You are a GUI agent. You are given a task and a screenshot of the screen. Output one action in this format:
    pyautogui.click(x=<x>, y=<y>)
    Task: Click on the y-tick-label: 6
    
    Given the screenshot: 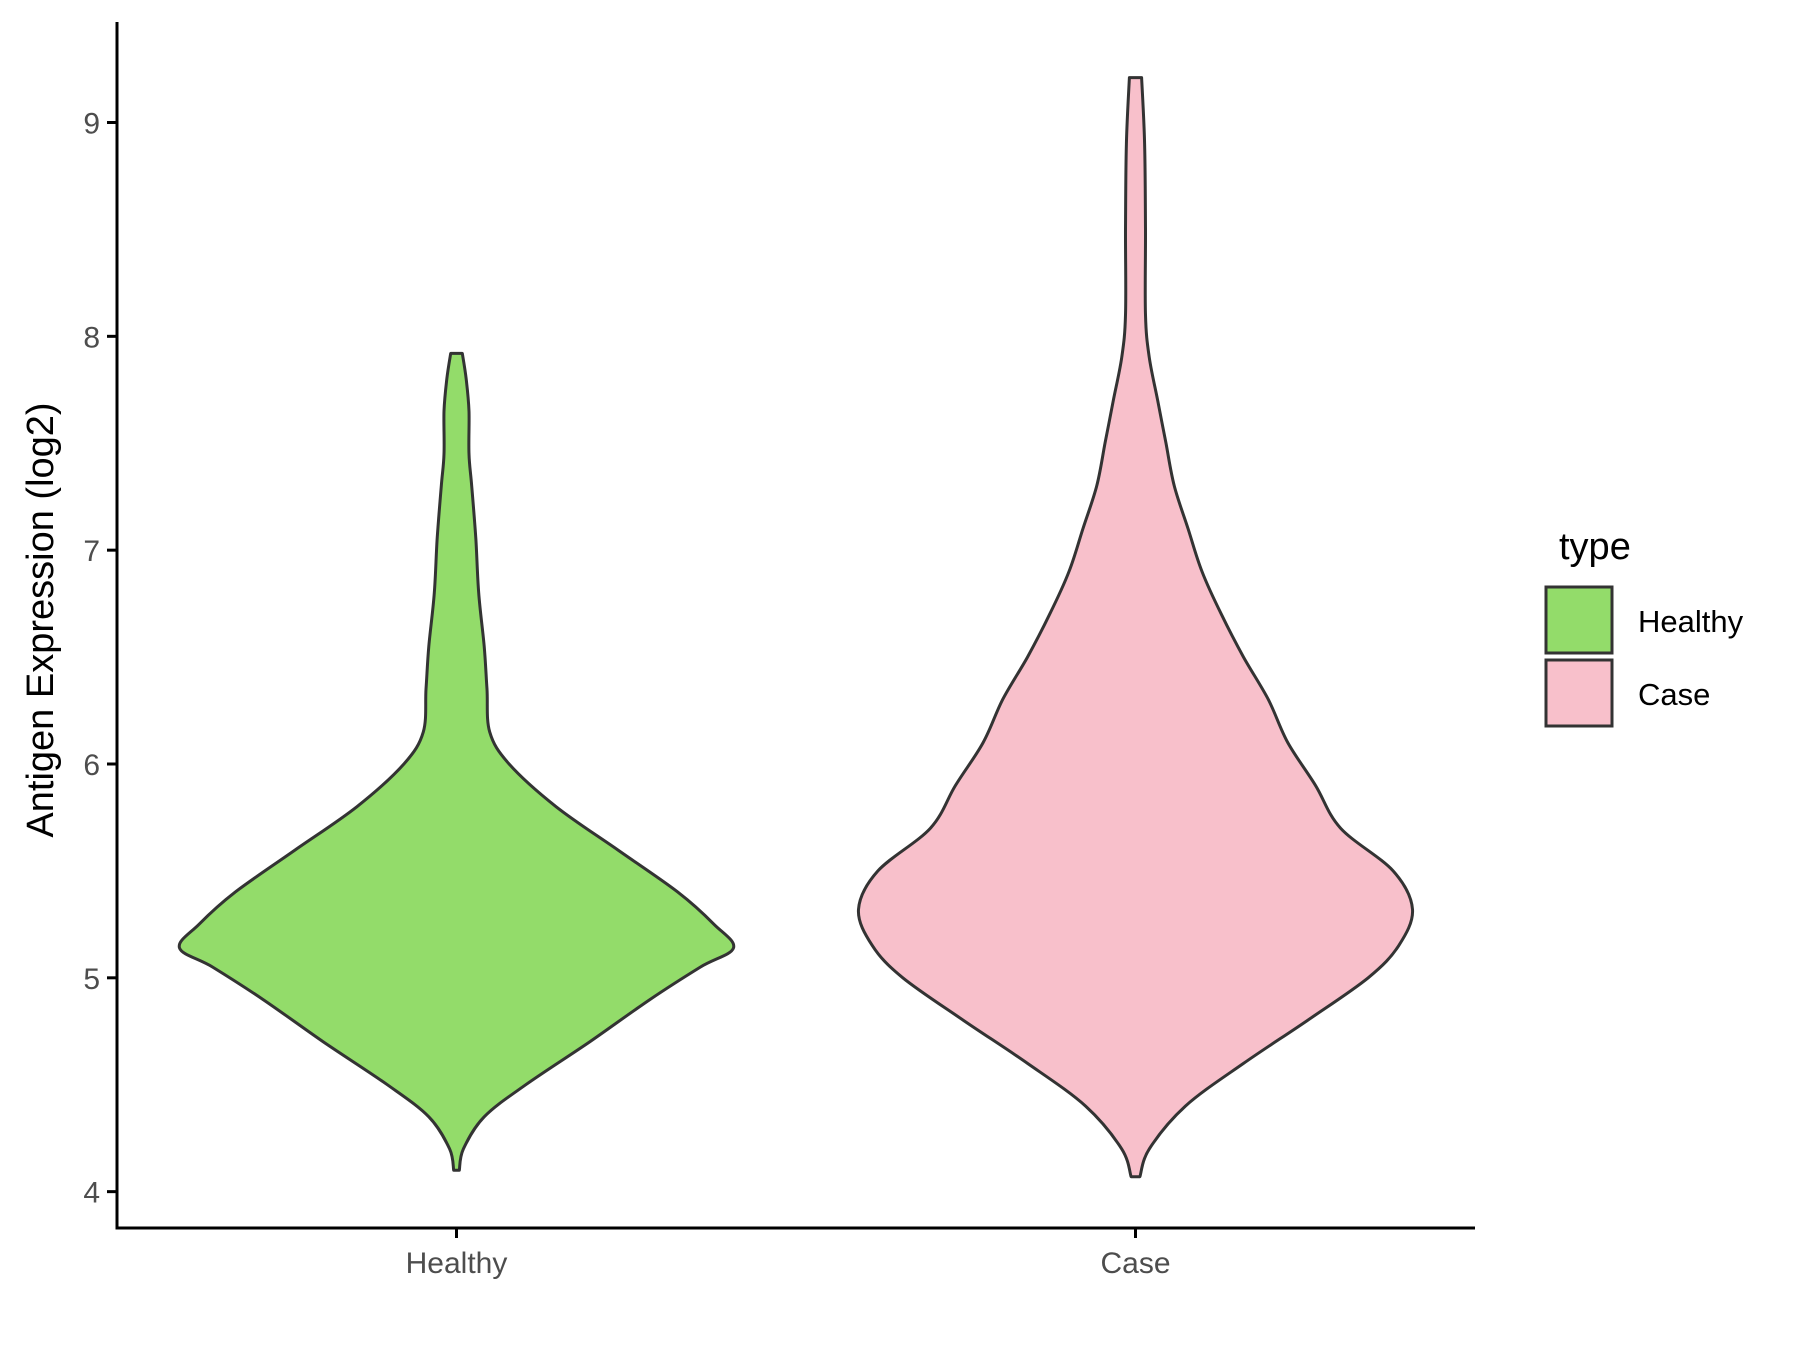 What is the action you would take?
    pyautogui.click(x=91, y=765)
    